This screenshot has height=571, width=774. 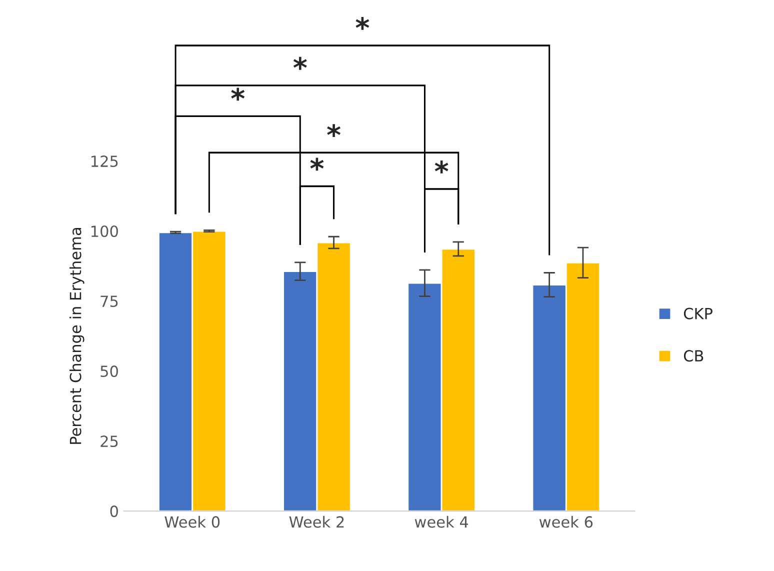 I want to click on y-tick-label: 100, so click(x=104, y=231).